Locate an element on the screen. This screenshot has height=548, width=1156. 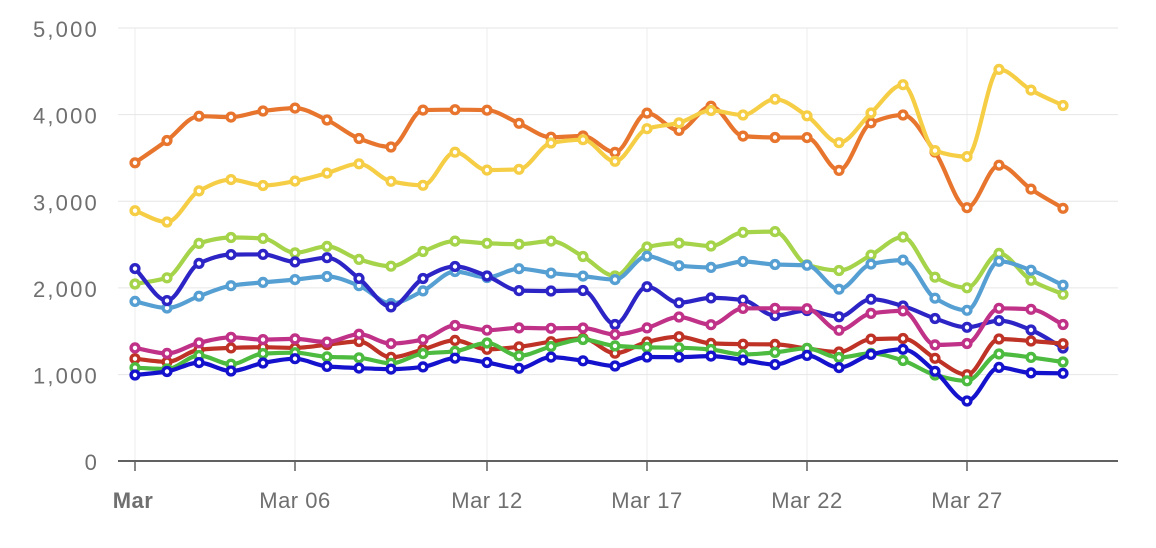
svg-text: Mar 12 is located at coordinates (486, 500).